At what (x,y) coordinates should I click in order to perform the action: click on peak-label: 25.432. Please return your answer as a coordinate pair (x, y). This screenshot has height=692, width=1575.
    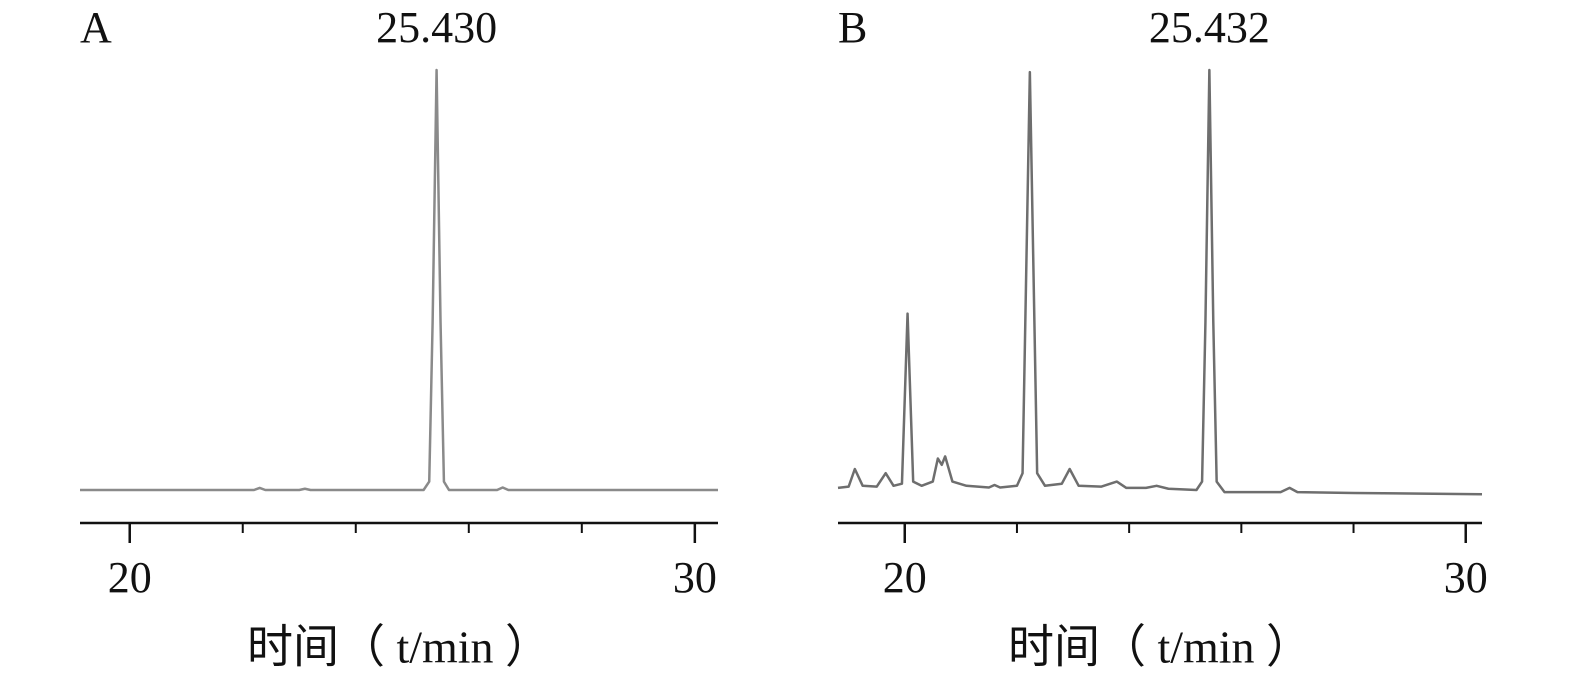
    Looking at the image, I should click on (1209, 27).